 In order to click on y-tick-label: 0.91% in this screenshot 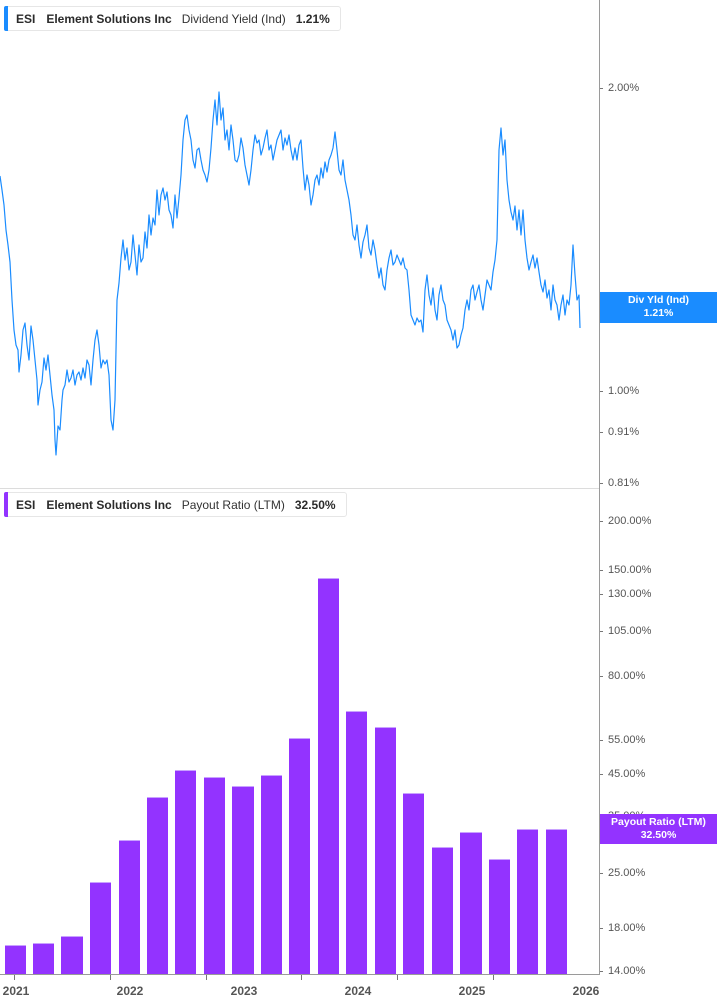, I will do `click(624, 432)`.